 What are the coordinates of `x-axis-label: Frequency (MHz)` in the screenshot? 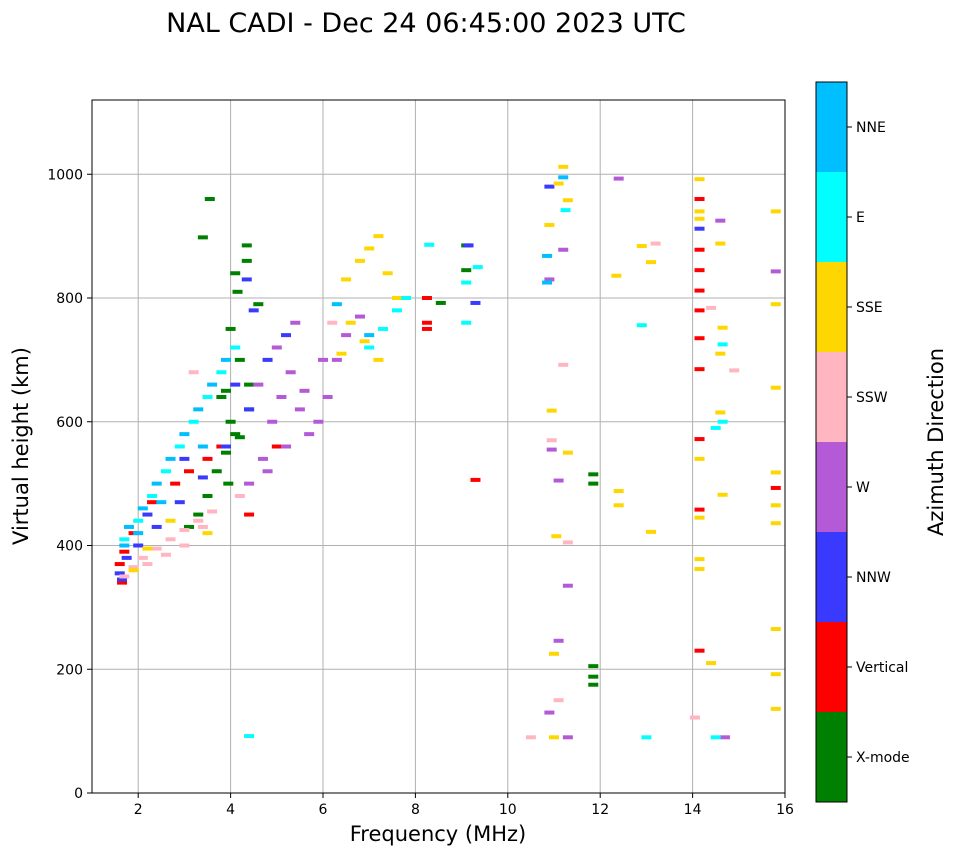 It's located at (438, 834).